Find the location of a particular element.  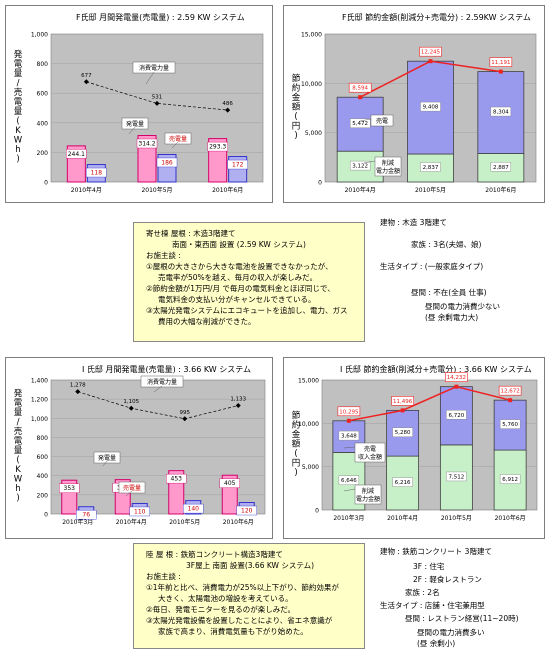

data-label: 5,472 is located at coordinates (360, 124).